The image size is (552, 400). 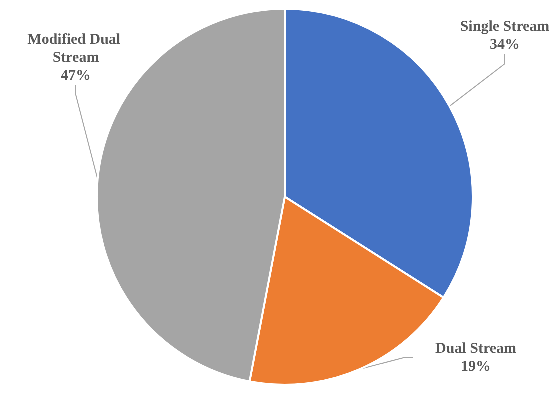 What do you see at coordinates (76, 76) in the screenshot?
I see `data-label: 47%` at bounding box center [76, 76].